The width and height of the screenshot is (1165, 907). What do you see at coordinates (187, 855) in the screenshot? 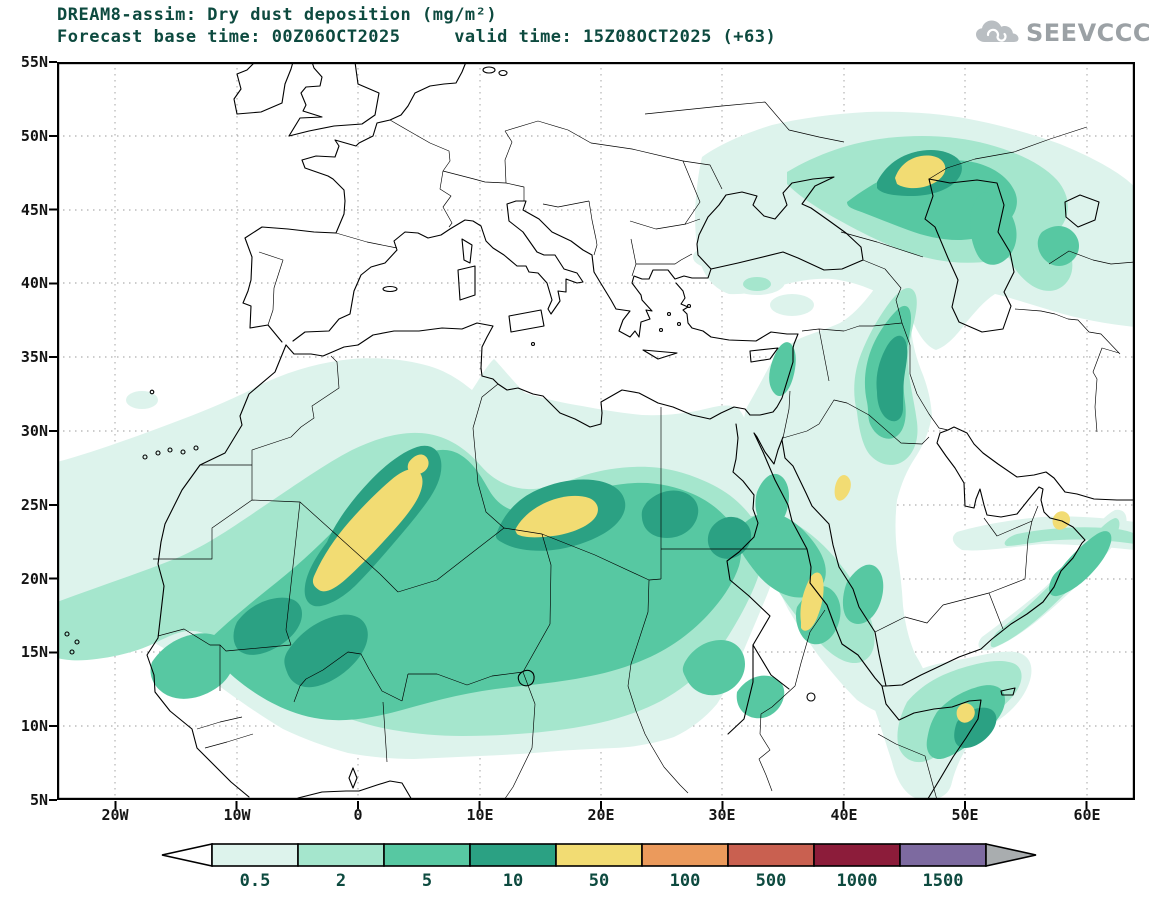
I see `colorbar-under-arrow` at bounding box center [187, 855].